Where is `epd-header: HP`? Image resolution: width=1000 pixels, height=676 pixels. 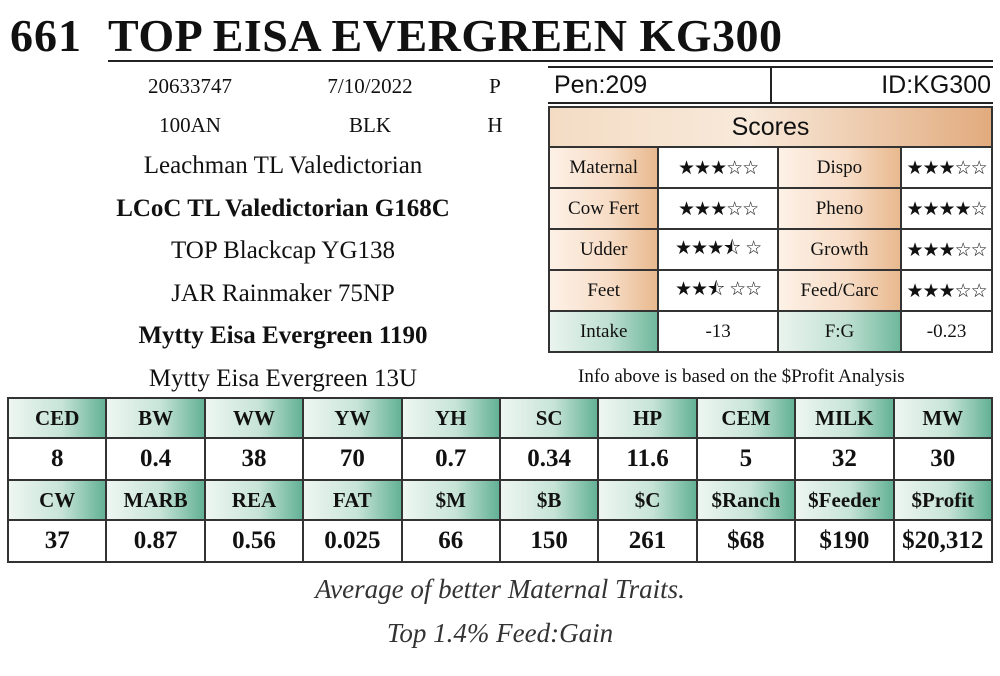 epd-header: HP is located at coordinates (647, 418).